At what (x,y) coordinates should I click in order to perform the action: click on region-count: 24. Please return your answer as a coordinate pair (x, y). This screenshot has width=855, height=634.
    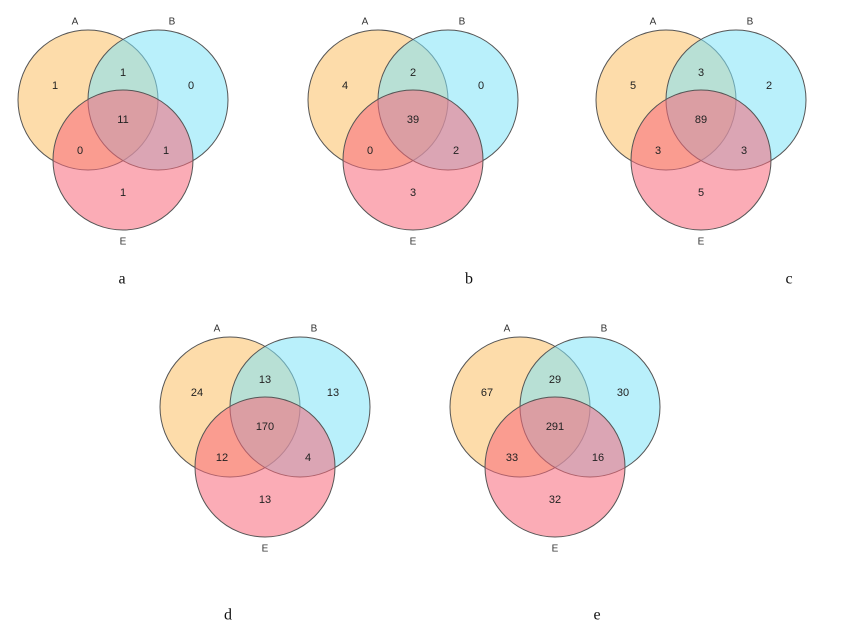
    Looking at the image, I should click on (197, 393).